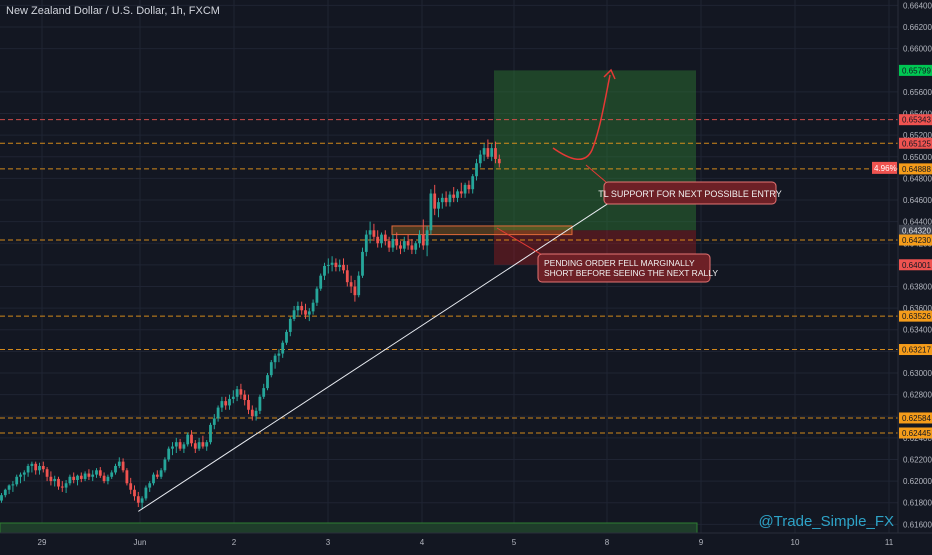 The height and width of the screenshot is (555, 932). What do you see at coordinates (917, 49) in the screenshot?
I see `price-tick-label: 0.66000` at bounding box center [917, 49].